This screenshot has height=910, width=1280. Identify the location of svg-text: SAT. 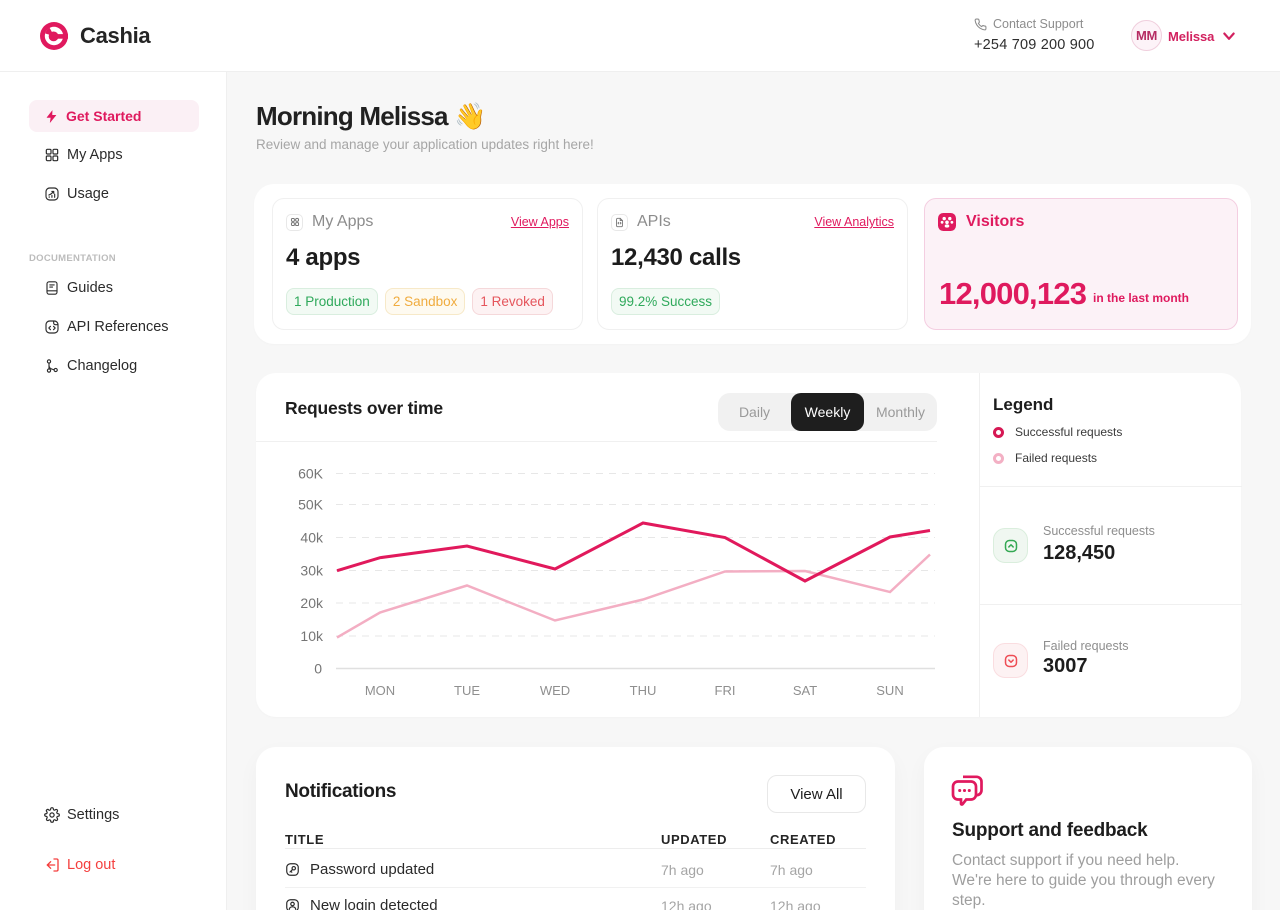
(805, 690).